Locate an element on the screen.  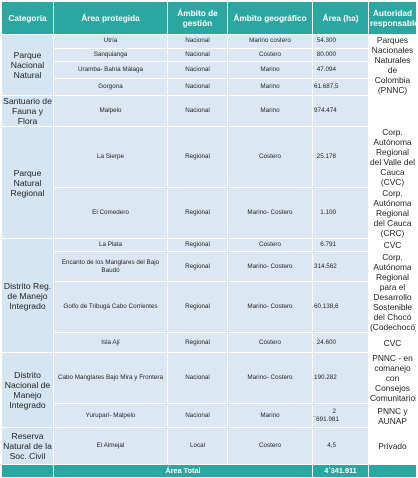
area-name-cell: Gorgona is located at coordinates (110, 87).